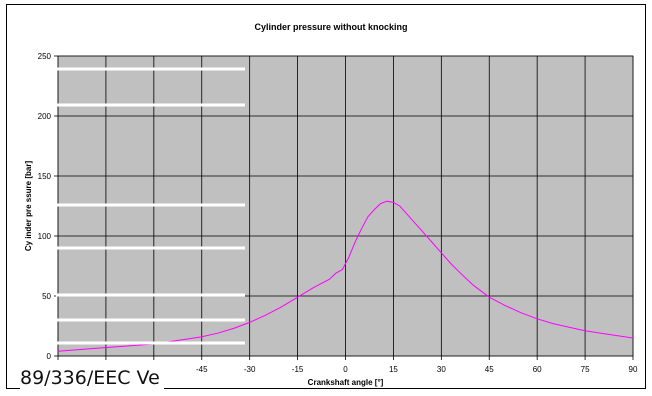 The height and width of the screenshot is (396, 652). Describe the element at coordinates (250, 369) in the screenshot. I see `x-tick-label: -30` at that location.